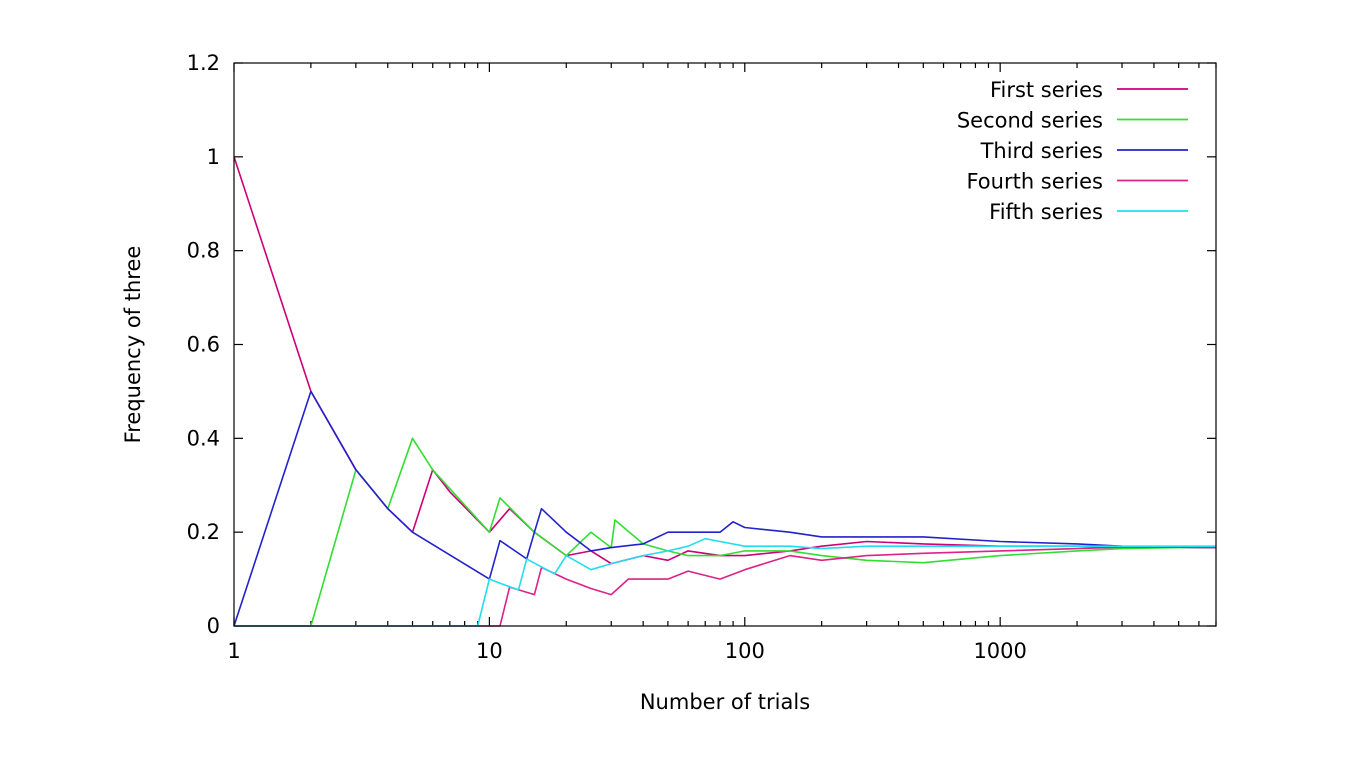  What do you see at coordinates (133, 345) in the screenshot?
I see `y-axis-label: Frequency of three` at bounding box center [133, 345].